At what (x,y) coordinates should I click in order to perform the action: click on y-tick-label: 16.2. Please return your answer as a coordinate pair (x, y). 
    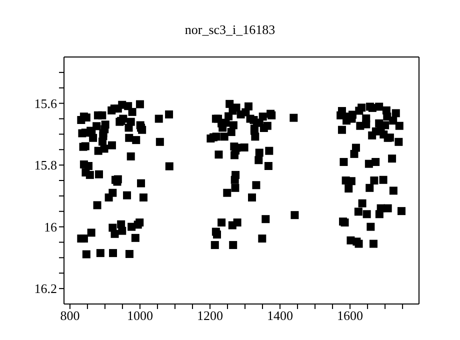
    Looking at the image, I should click on (45, 288).